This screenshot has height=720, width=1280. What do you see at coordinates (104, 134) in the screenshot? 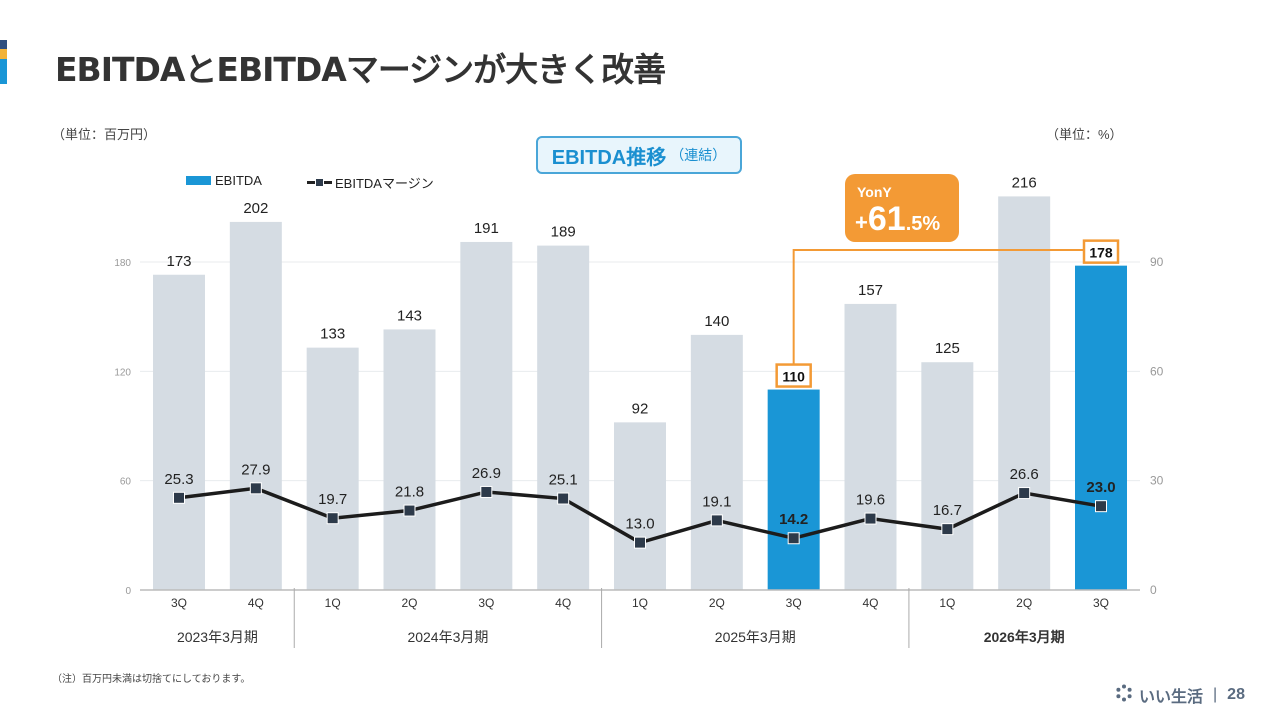
I see `unit-left-label: （単位：百万円）` at bounding box center [104, 134].